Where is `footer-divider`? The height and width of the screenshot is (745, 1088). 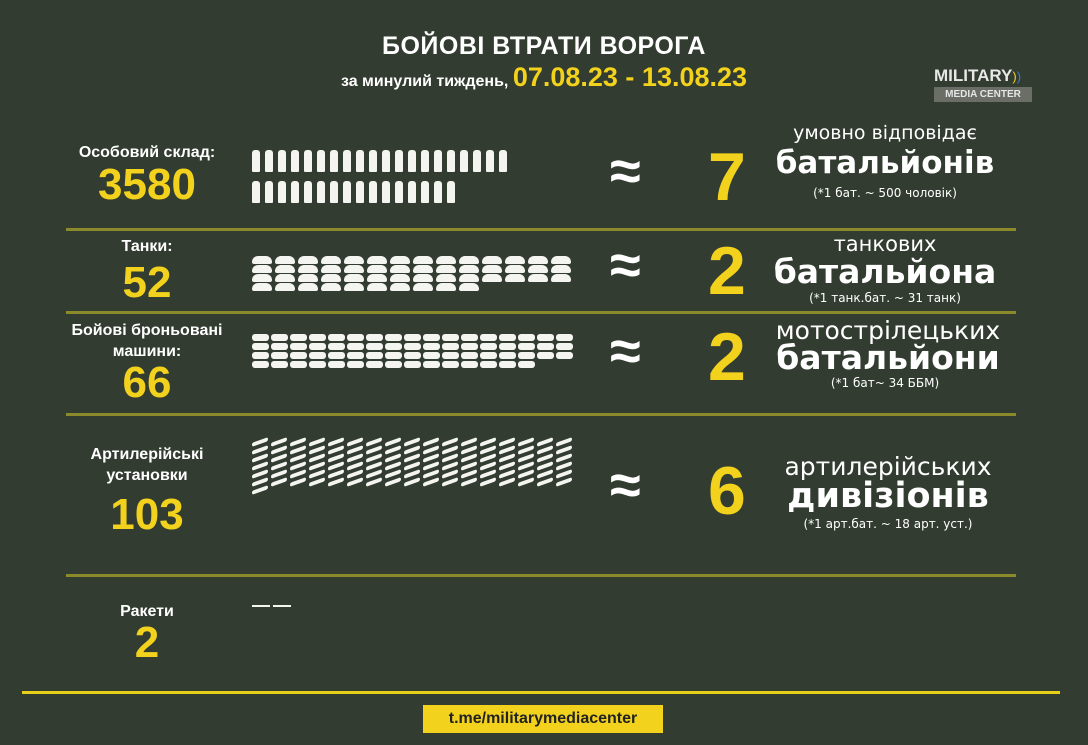 footer-divider is located at coordinates (541, 692).